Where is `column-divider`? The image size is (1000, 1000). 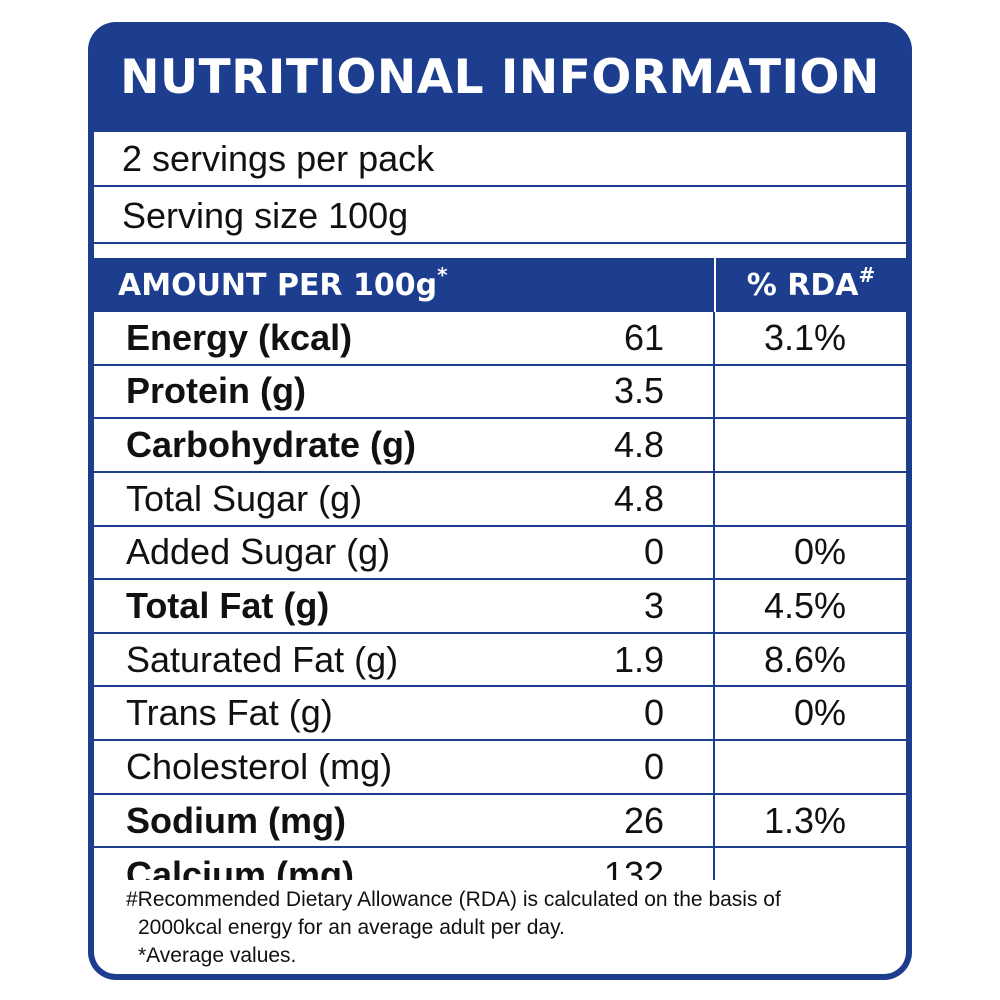
column-divider is located at coordinates (714, 607).